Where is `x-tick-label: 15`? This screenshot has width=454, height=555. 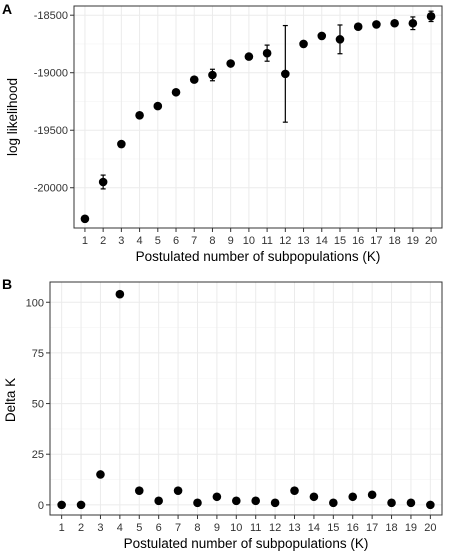 x-tick-label: 15 is located at coordinates (340, 241).